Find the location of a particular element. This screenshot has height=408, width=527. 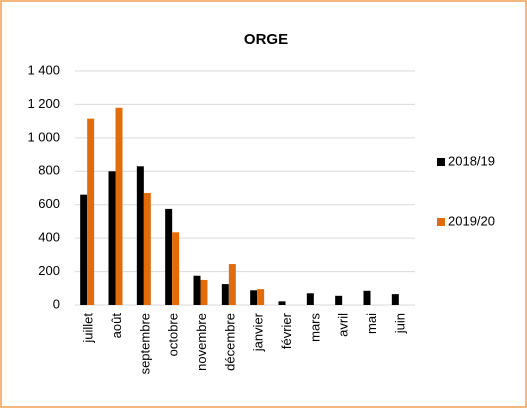

y-tick-label: 400 is located at coordinates (49, 237).